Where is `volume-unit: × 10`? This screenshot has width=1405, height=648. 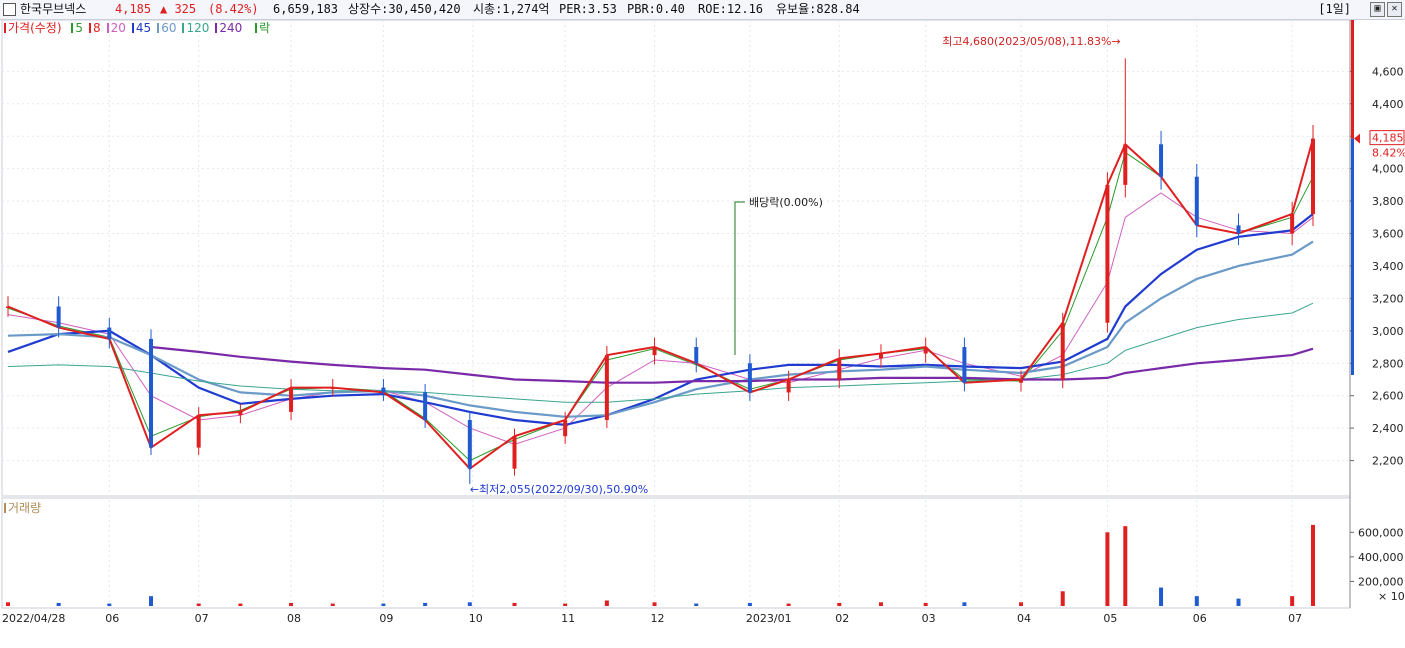
volume-unit: × 10 is located at coordinates (1391, 596).